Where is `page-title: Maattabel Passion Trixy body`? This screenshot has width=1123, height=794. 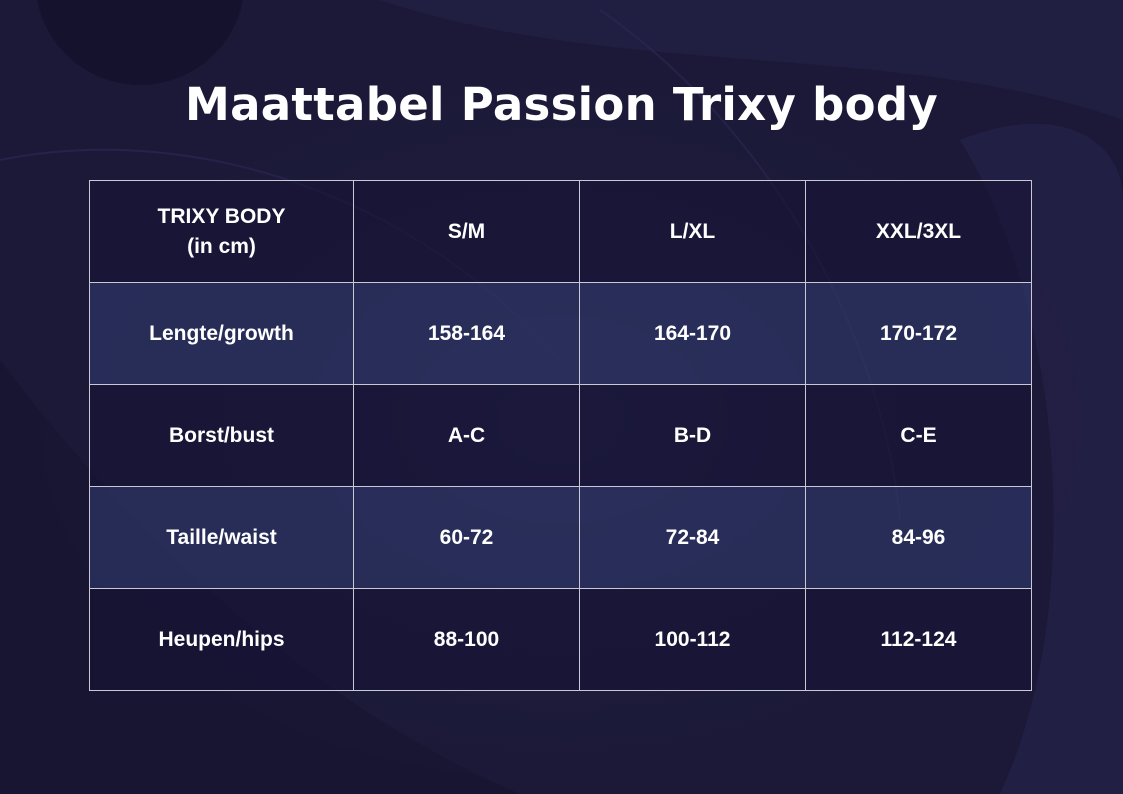 page-title: Maattabel Passion Trixy body is located at coordinates (561, 104).